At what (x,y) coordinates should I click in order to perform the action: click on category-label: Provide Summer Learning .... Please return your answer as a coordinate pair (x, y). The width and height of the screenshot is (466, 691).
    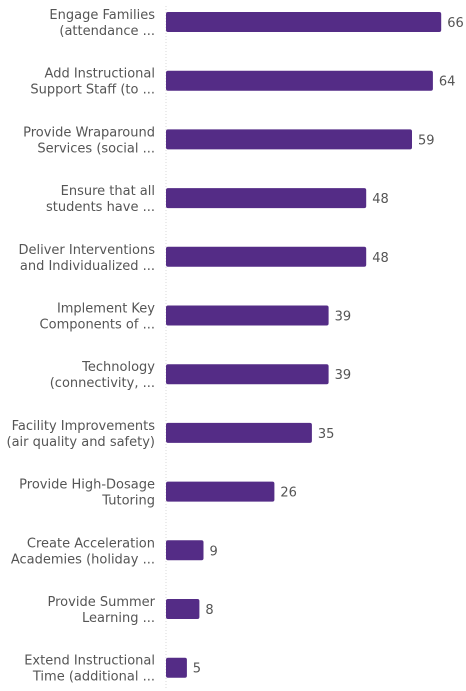
    Looking at the image, I should click on (102, 610).